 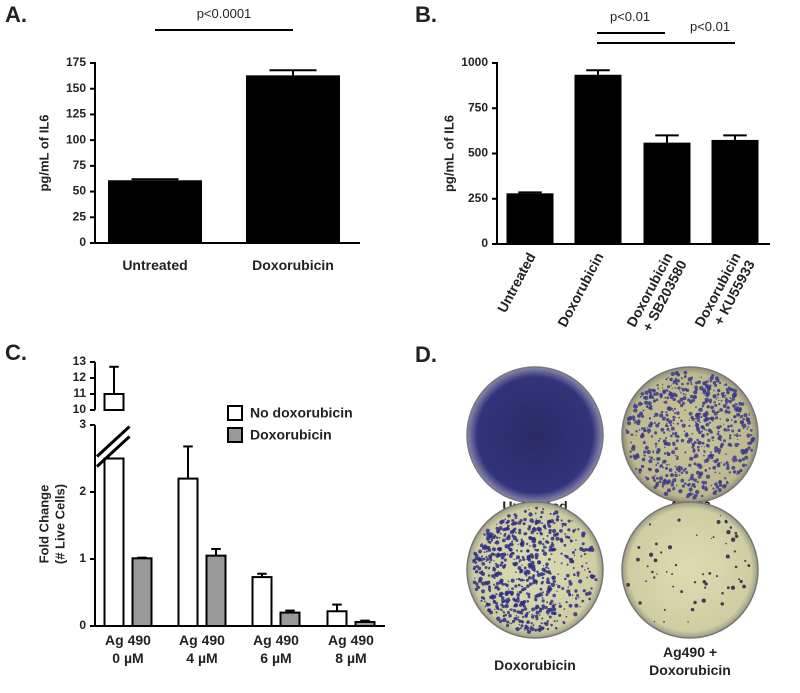 What do you see at coordinates (710, 26) in the screenshot?
I see `significance-label: p<0.01` at bounding box center [710, 26].